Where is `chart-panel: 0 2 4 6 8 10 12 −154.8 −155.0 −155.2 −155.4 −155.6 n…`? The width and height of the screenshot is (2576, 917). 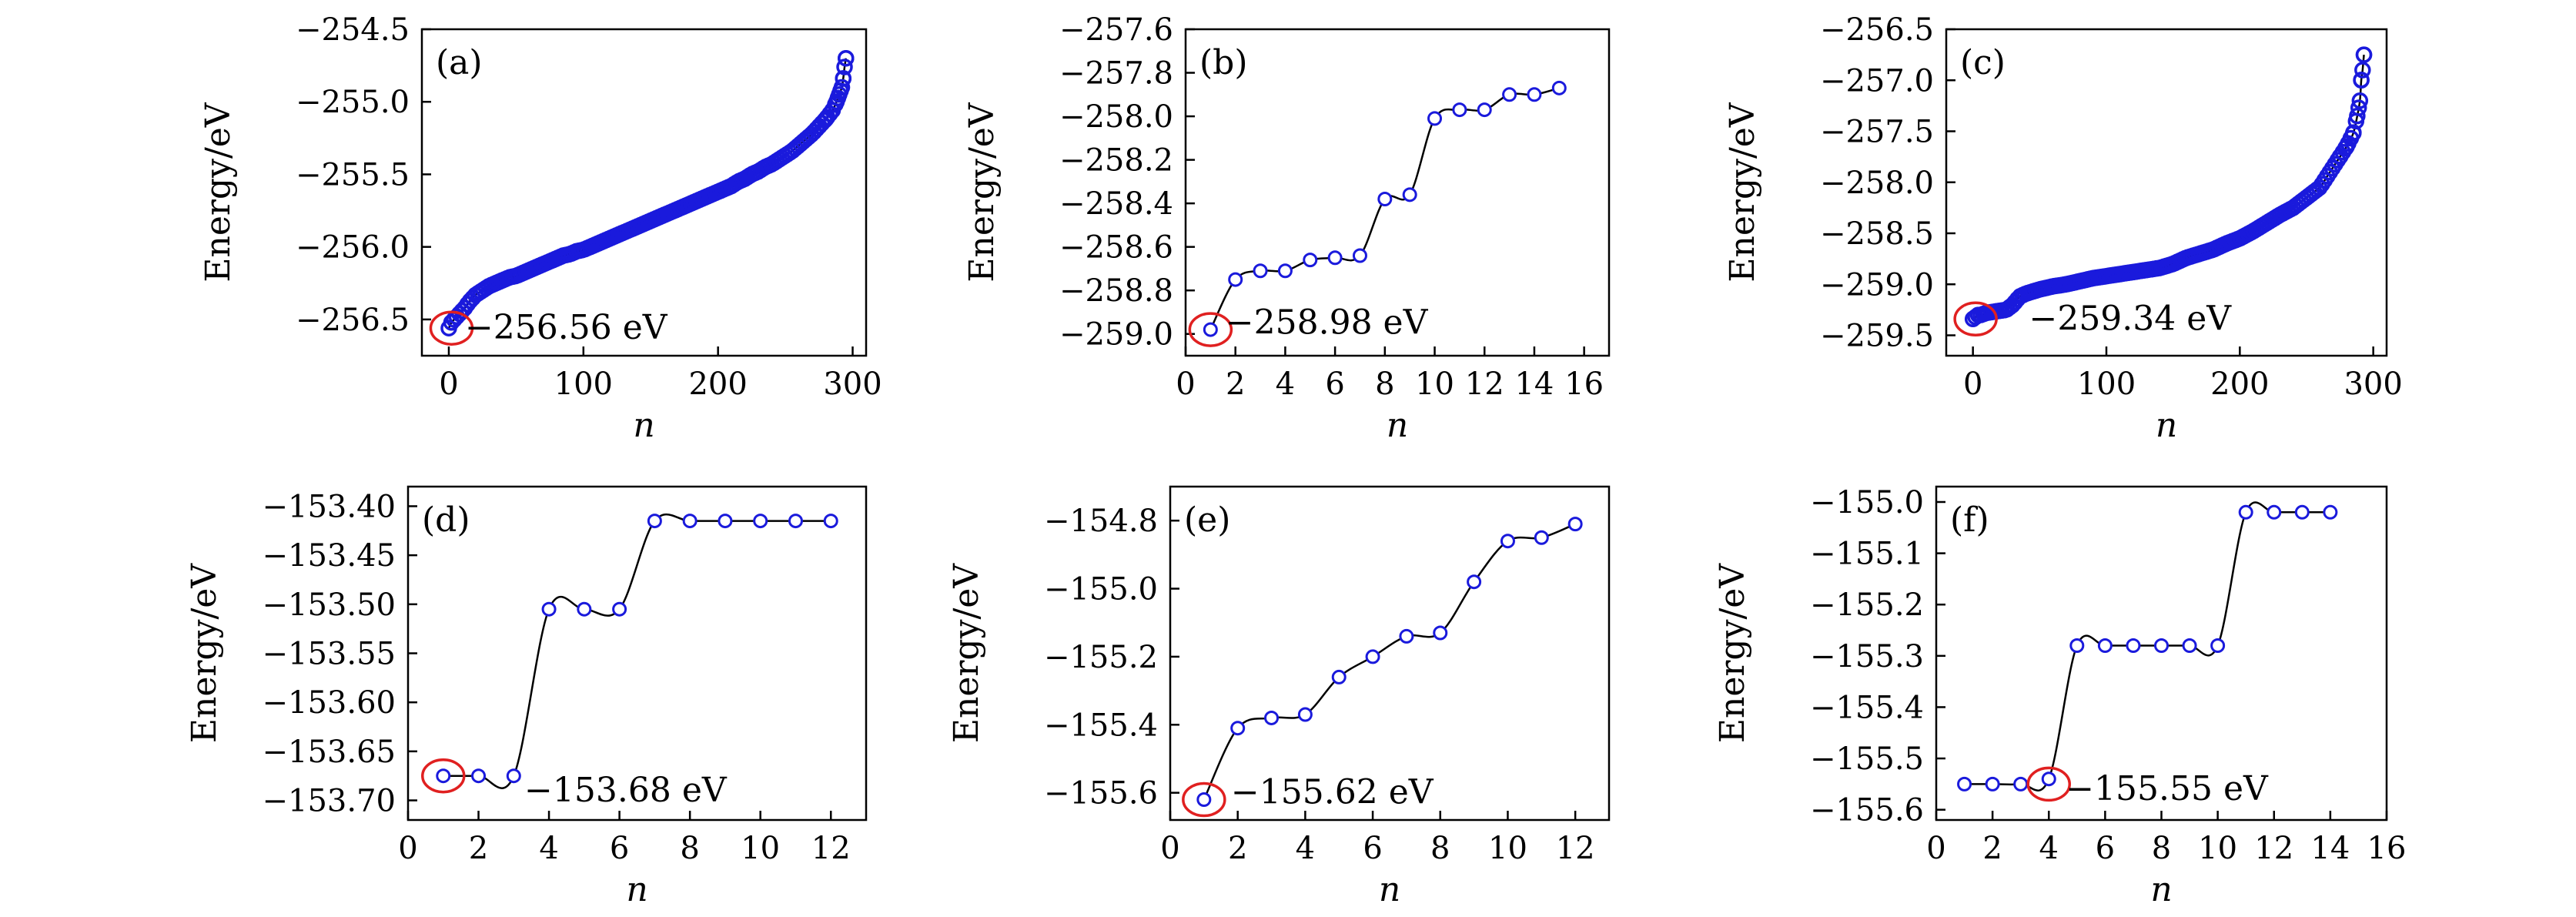 chart-panel: 0 2 4 6 8 10 12 −154.8 −155.0 −155.2 −155.4 −155.6 n… is located at coordinates (1279, 697).